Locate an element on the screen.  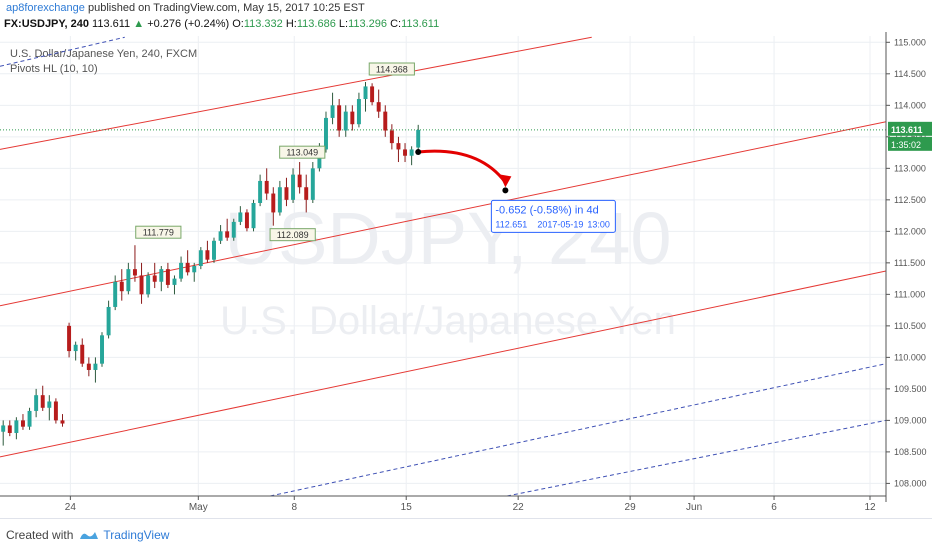
high-value: 113.686 is located at coordinates (316, 24).